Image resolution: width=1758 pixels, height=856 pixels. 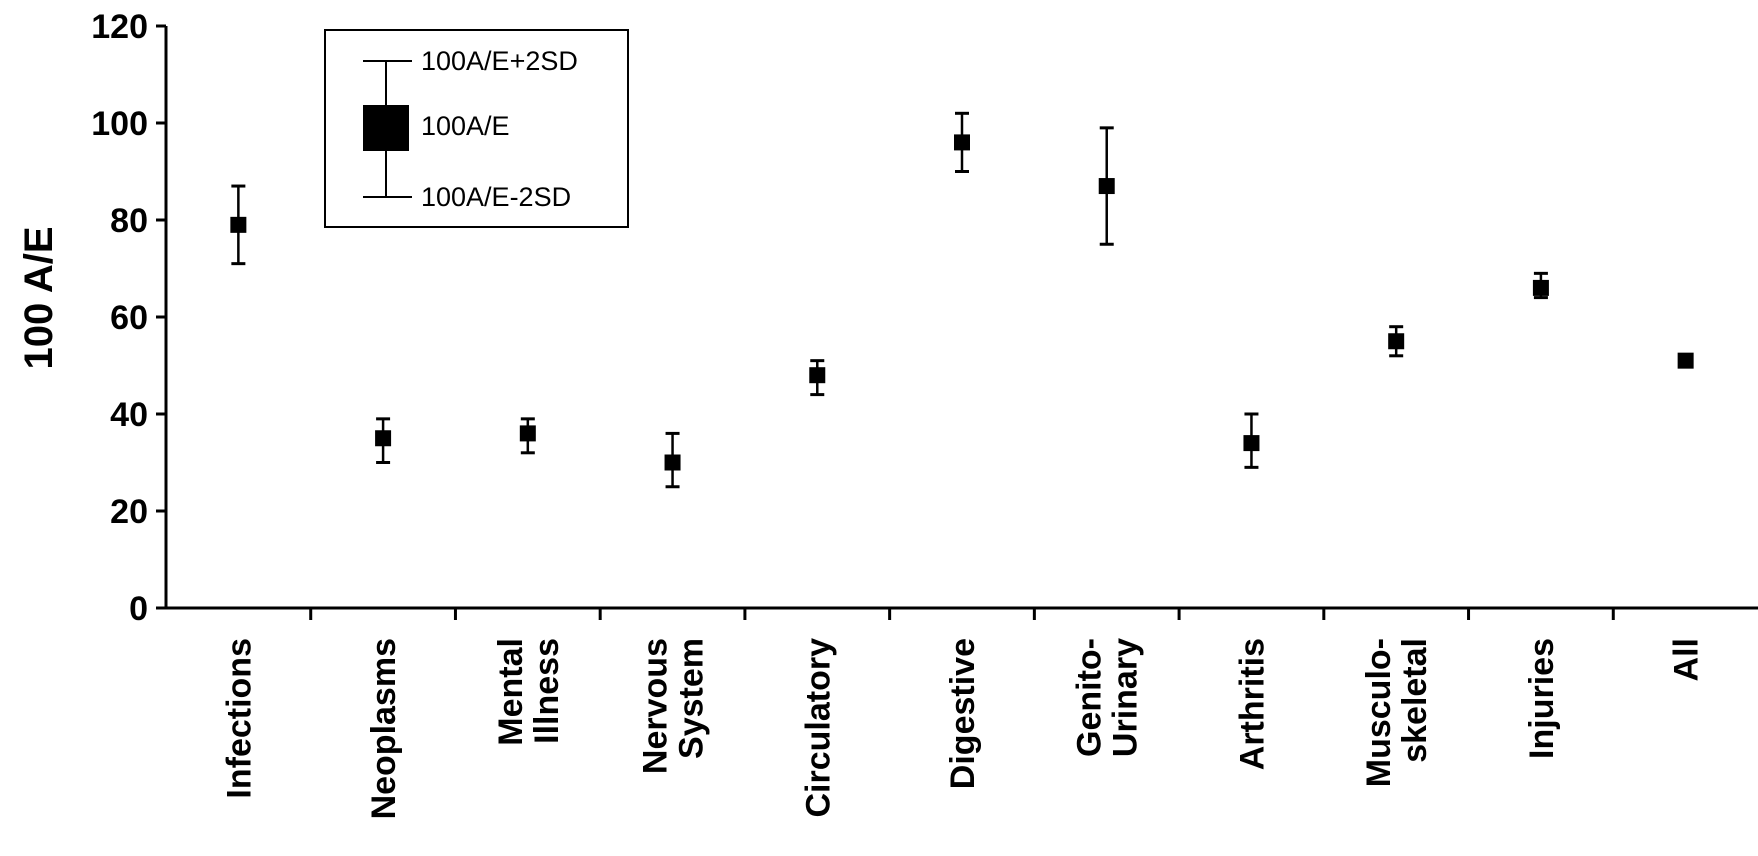 I want to click on category-label: Nervous, so click(x=656, y=706).